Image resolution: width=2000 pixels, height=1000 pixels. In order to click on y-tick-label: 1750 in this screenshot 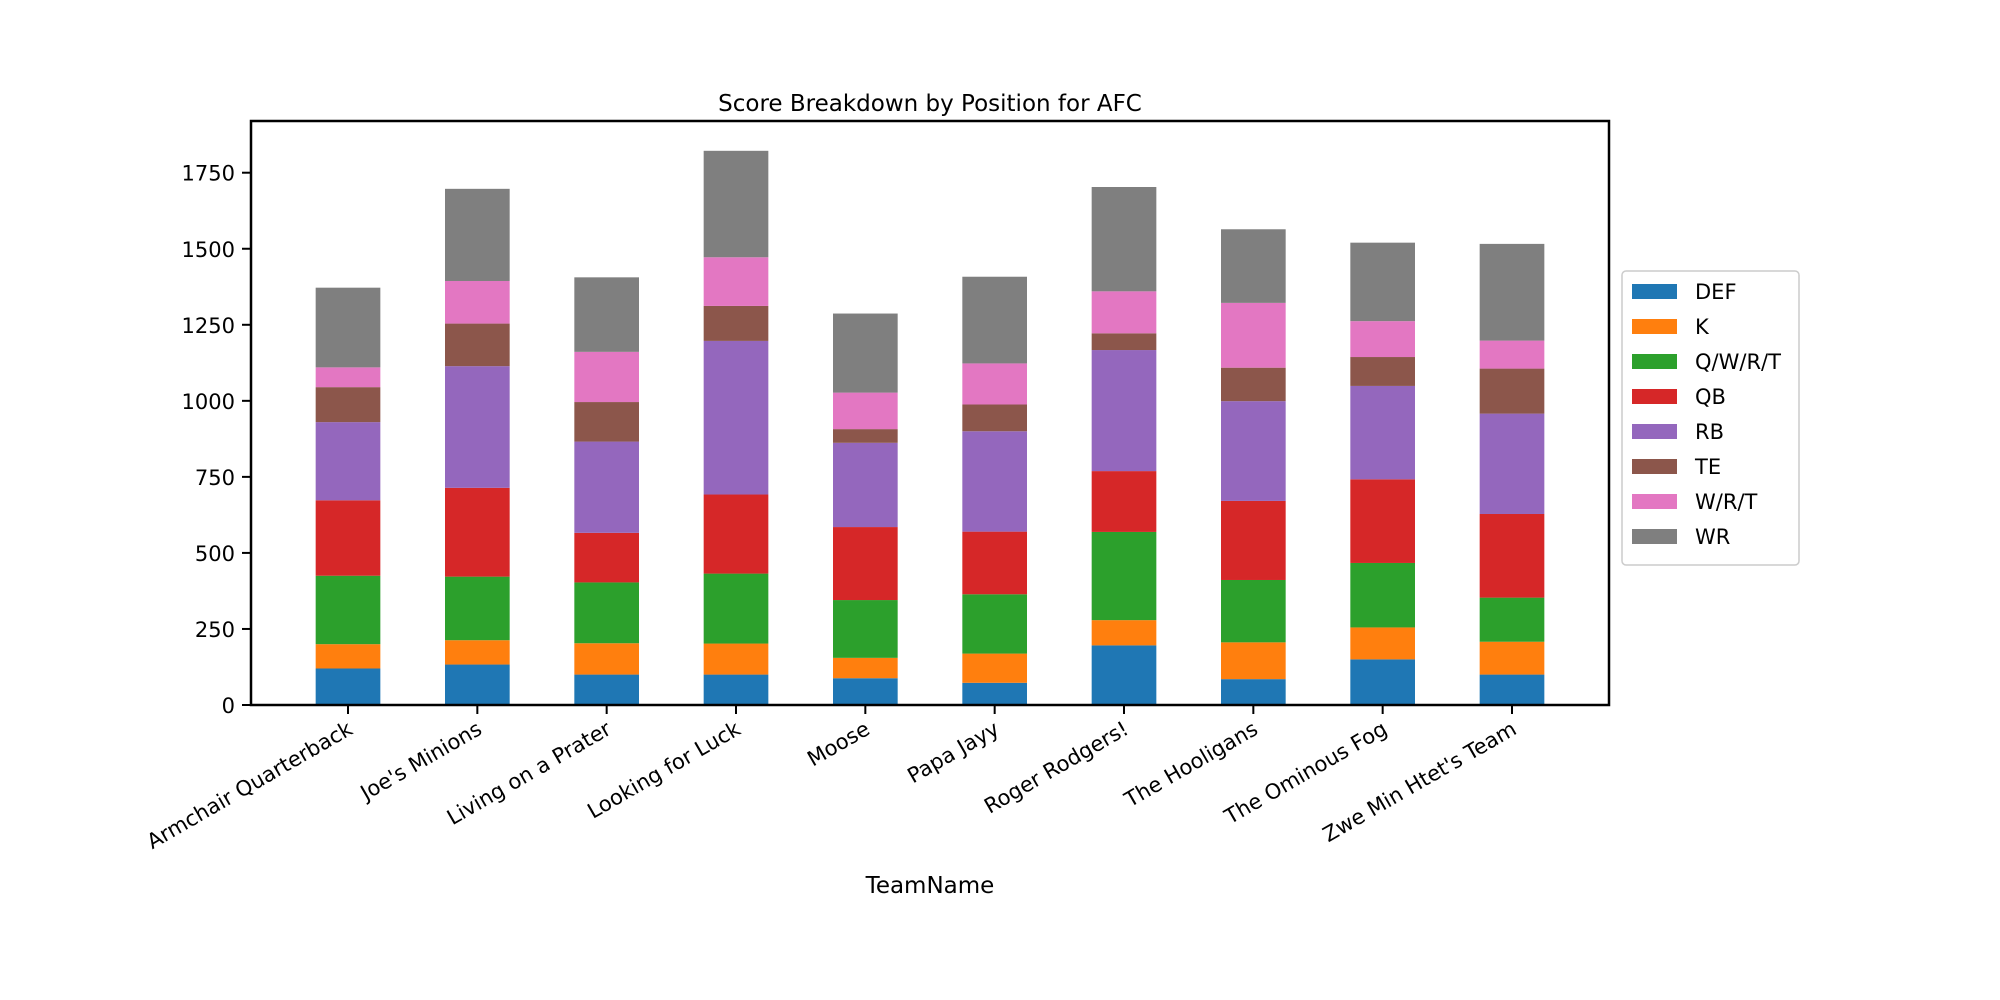, I will do `click(208, 174)`.